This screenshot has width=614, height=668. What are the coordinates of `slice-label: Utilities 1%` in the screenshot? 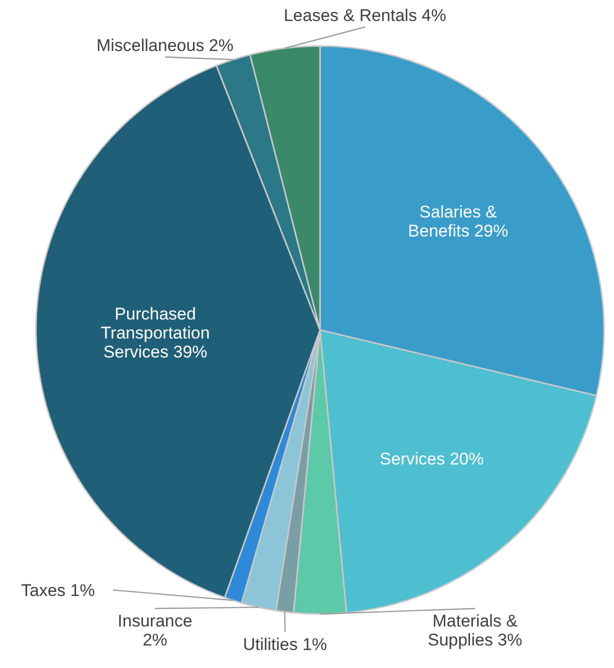 It's located at (285, 644).